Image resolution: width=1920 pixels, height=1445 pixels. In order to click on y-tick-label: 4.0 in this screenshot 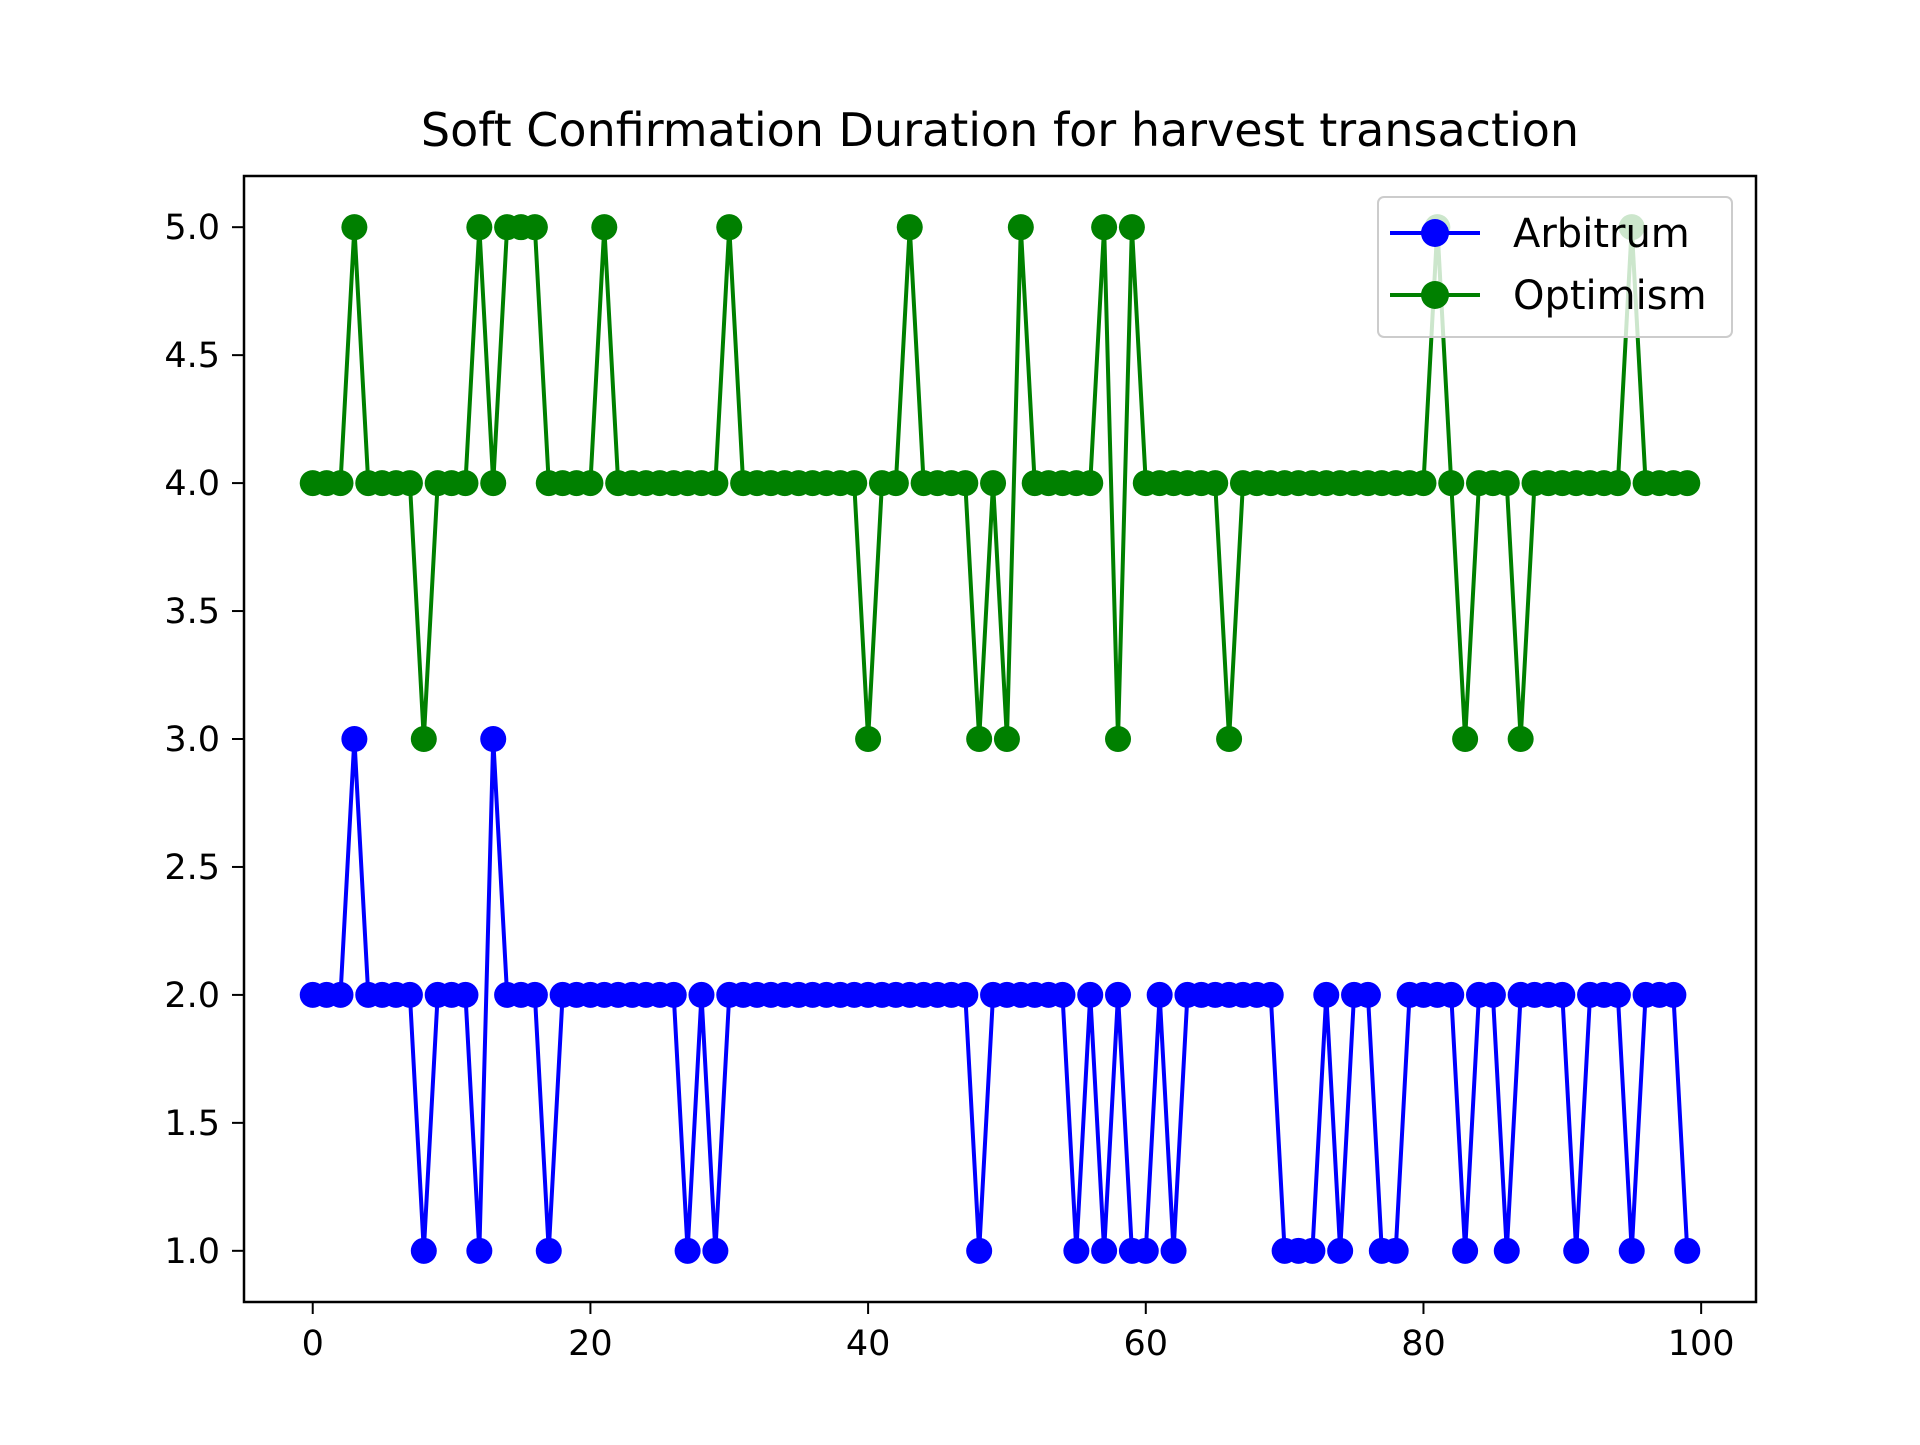, I will do `click(192, 484)`.